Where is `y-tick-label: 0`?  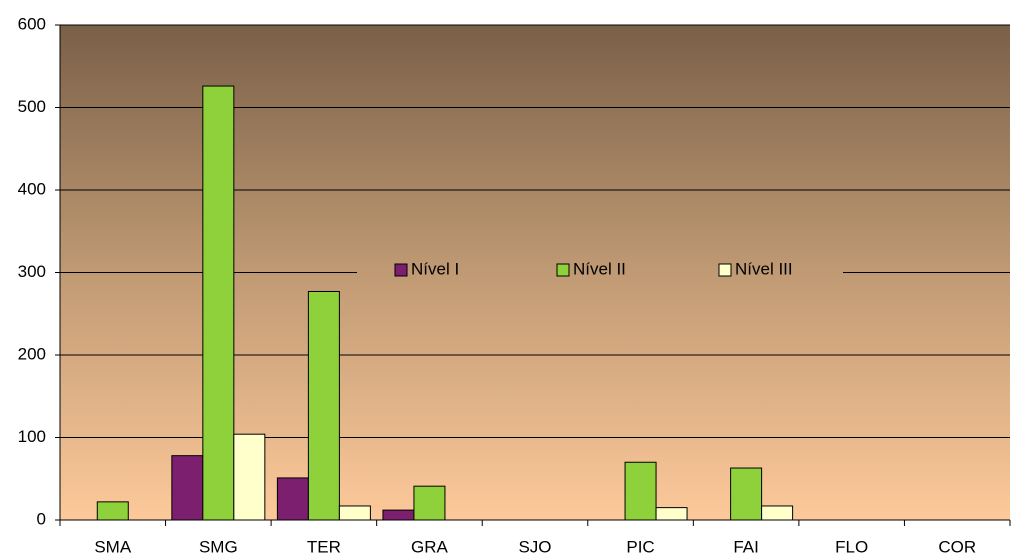
y-tick-label: 0 is located at coordinates (41, 518).